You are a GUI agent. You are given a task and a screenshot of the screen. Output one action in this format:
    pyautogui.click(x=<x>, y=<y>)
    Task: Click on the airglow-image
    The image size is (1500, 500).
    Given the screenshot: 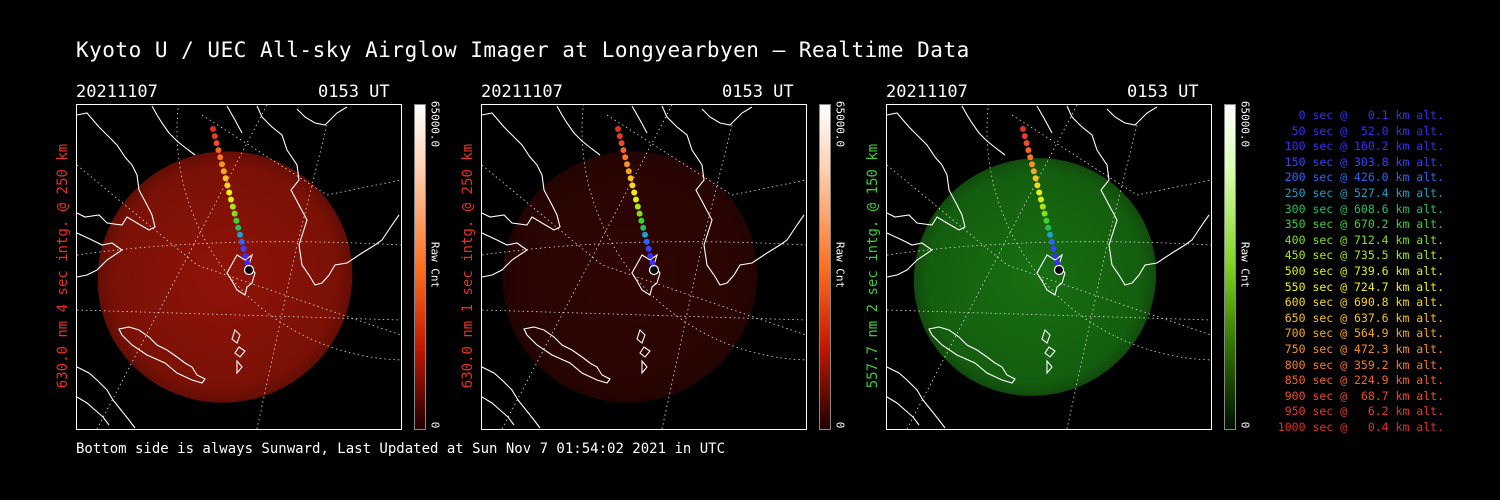 What is the action you would take?
    pyautogui.click(x=1035, y=277)
    